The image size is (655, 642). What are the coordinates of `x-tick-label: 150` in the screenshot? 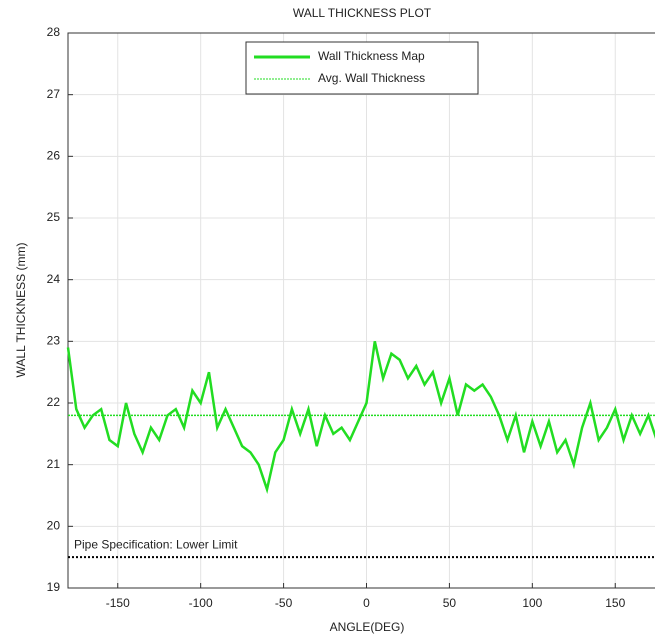 It's located at (615, 603).